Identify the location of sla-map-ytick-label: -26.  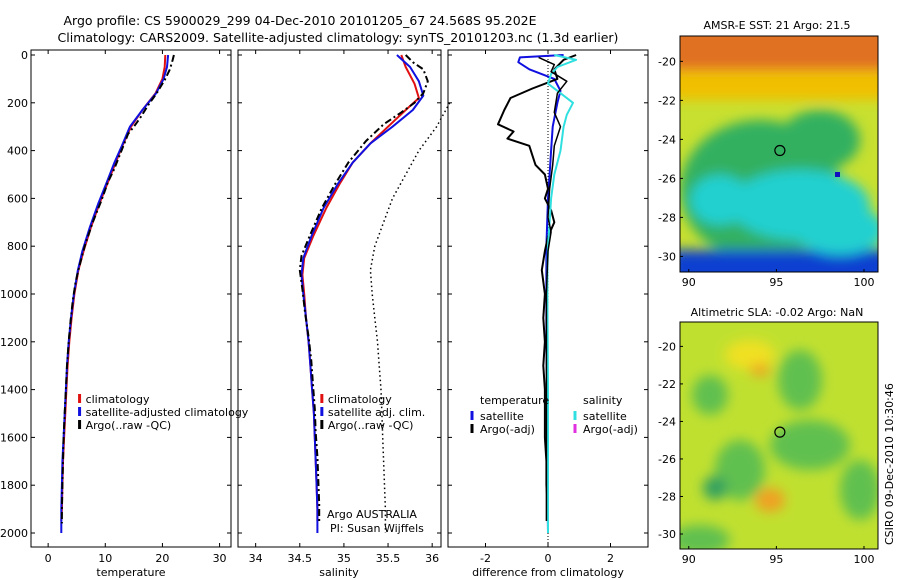
(667, 459).